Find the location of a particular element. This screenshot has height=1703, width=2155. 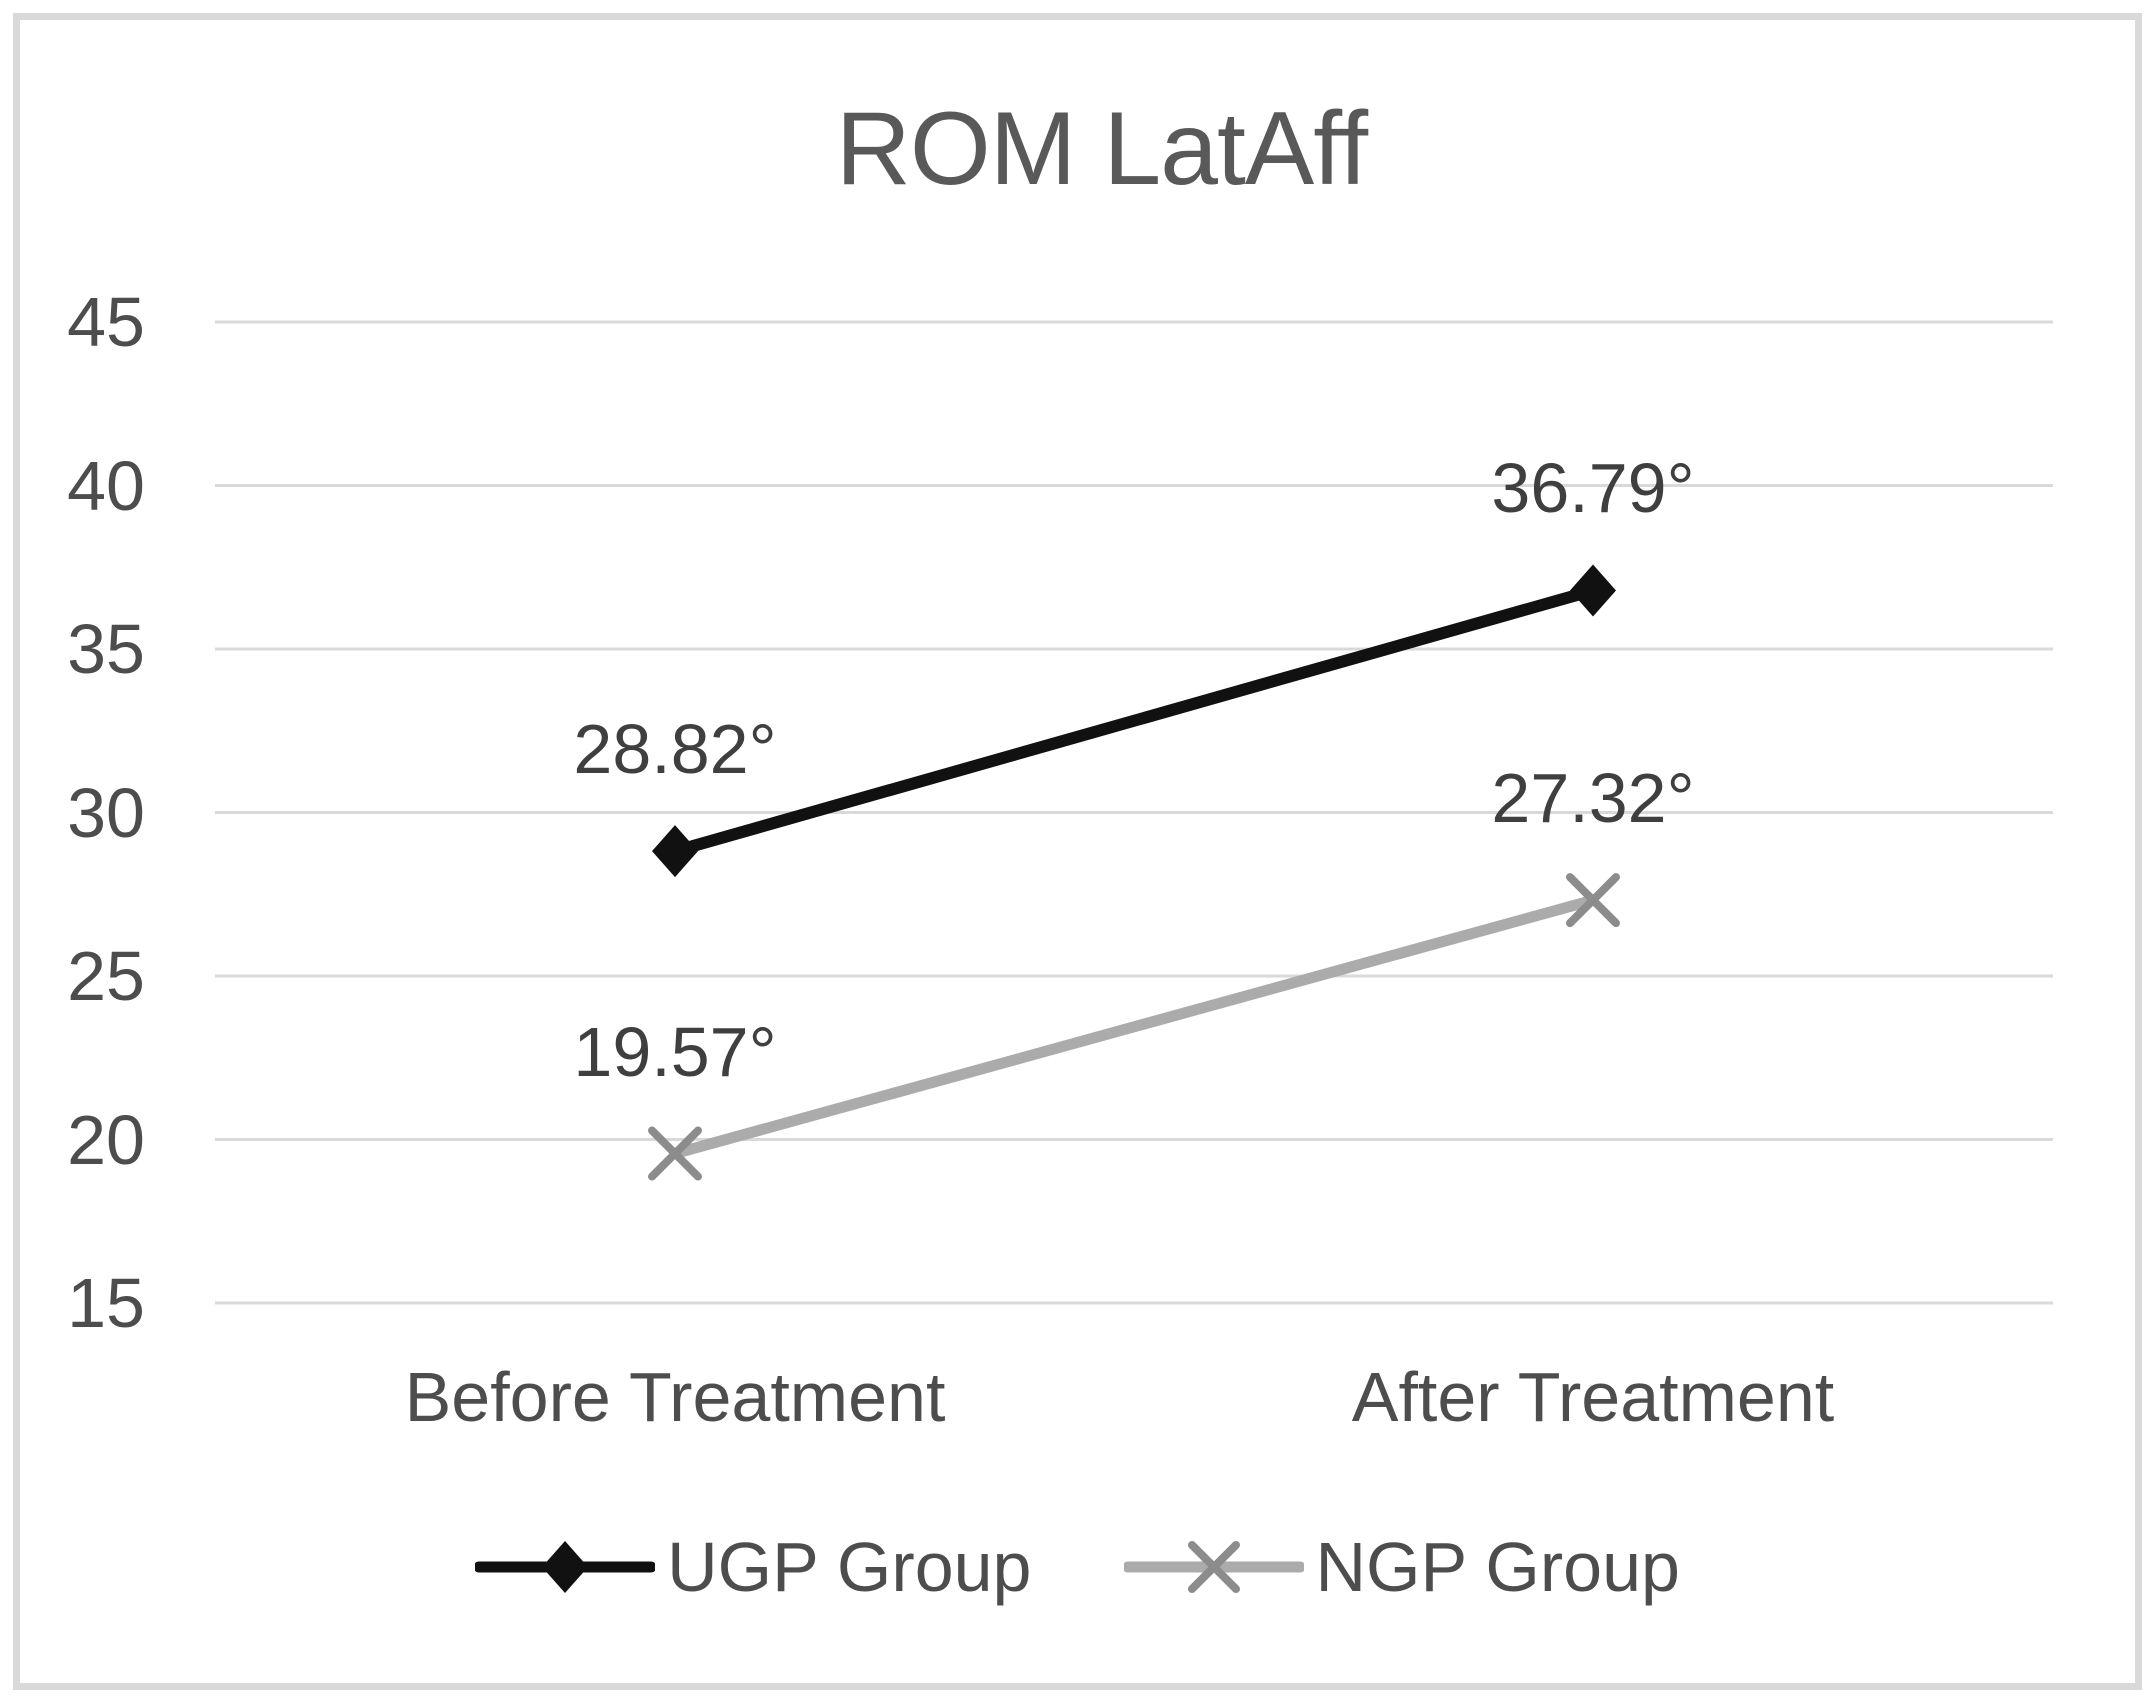

legend-label-ngp: NGP Group is located at coordinates (1497, 1567).